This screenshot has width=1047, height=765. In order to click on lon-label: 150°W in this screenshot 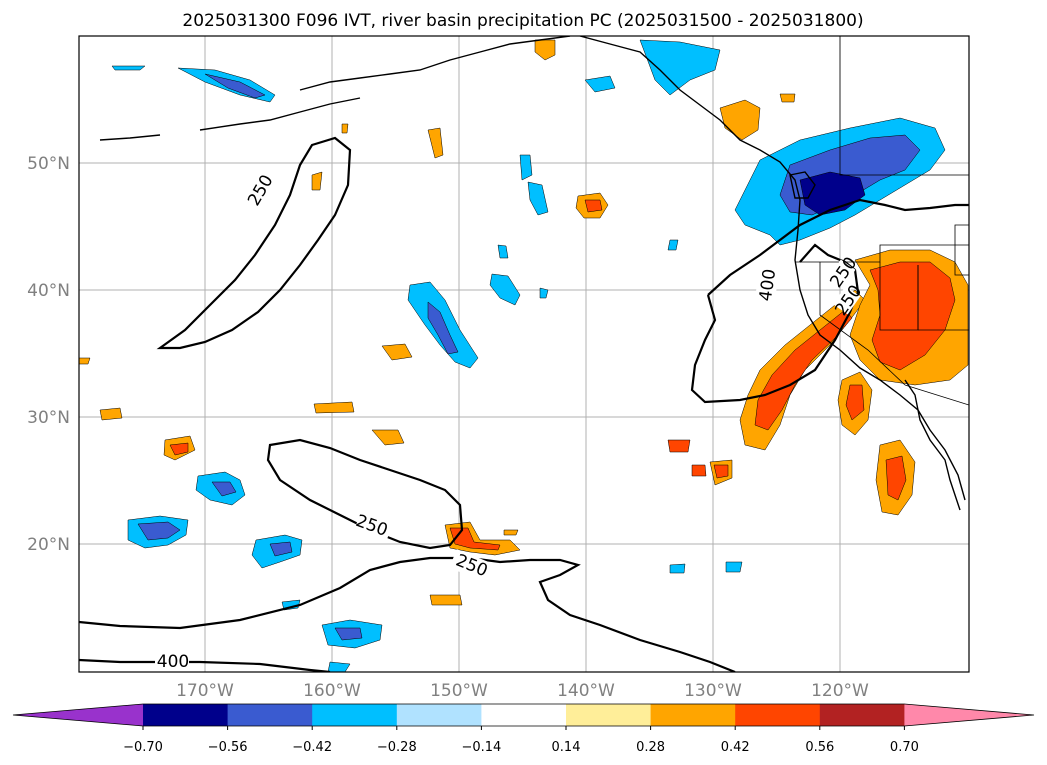, I will do `click(459, 691)`.